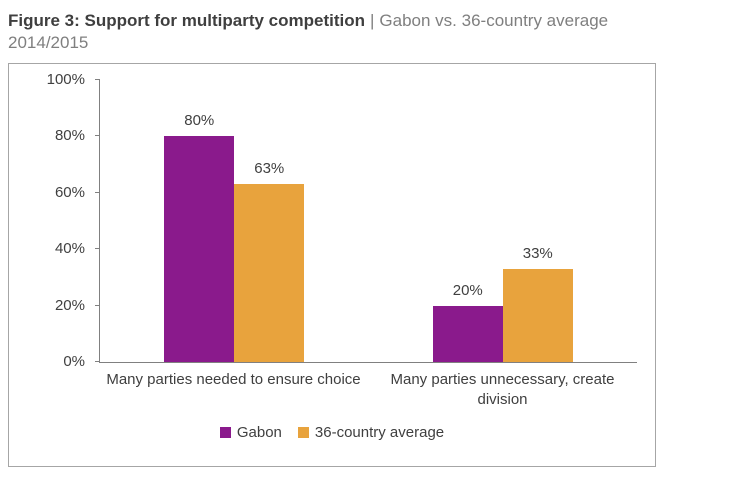  What do you see at coordinates (502, 221) in the screenshot?
I see `bar-group: 20% 33%` at bounding box center [502, 221].